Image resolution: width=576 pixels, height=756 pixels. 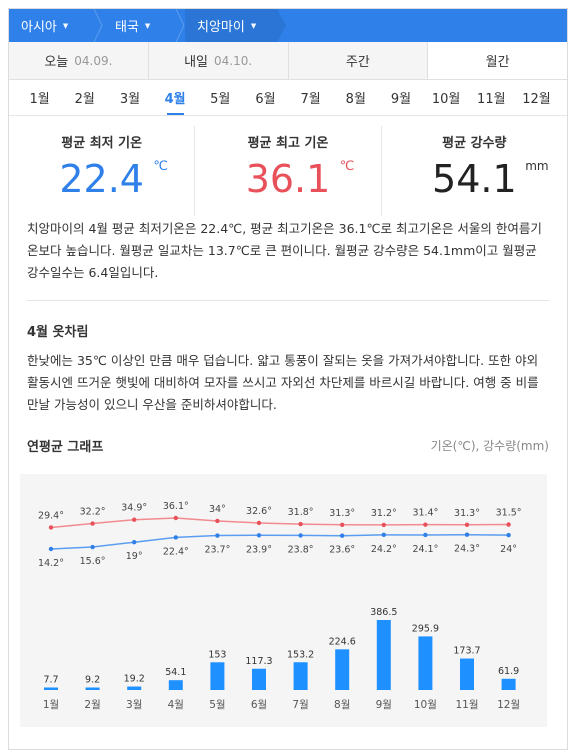 I want to click on stat-max-temp: 평균 최고 기온 36.1 ℃, so click(x=288, y=171).